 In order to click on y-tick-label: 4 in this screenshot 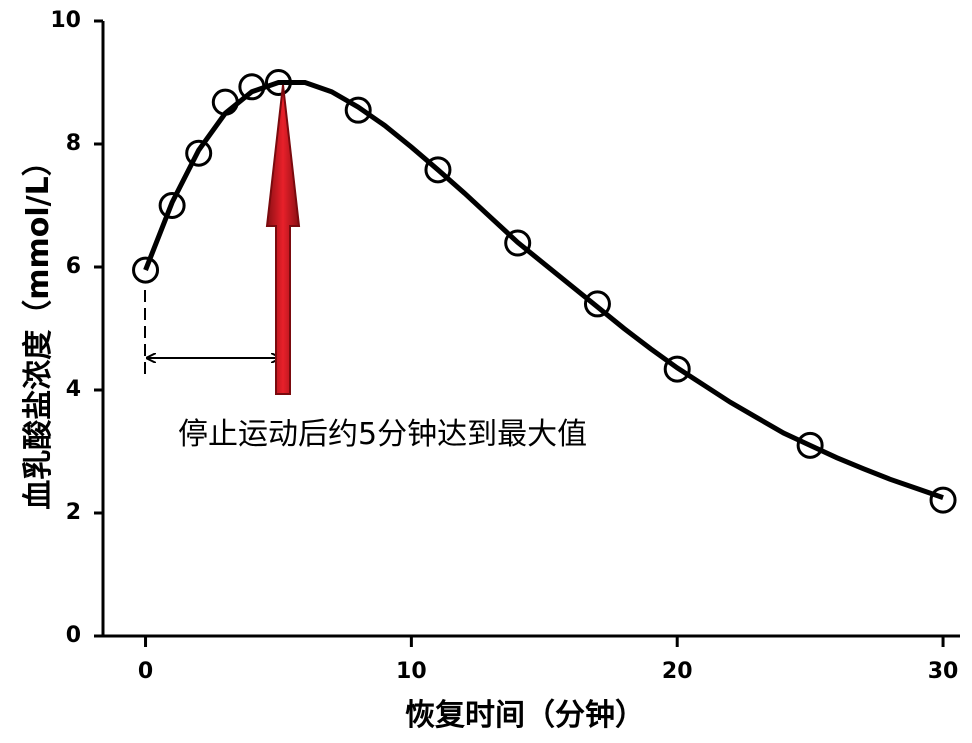, I will do `click(73, 389)`.